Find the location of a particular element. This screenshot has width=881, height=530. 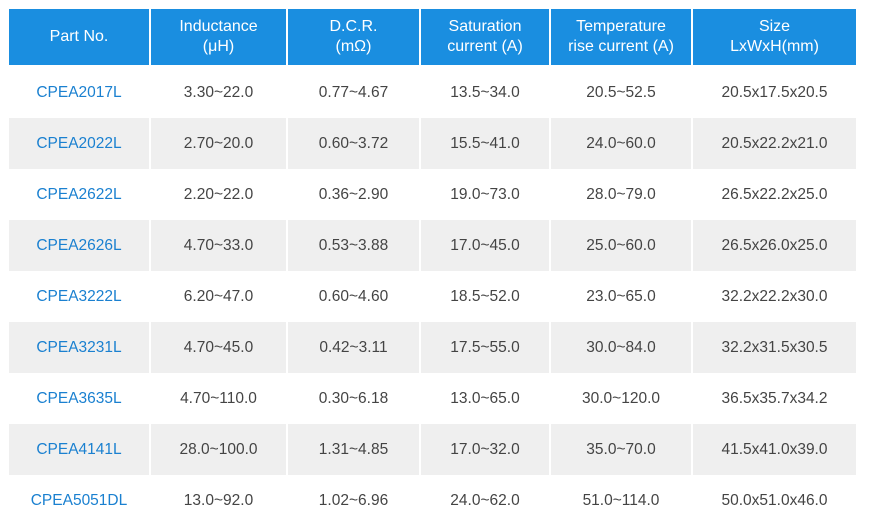

dcr-cell: 0.36~2.90 is located at coordinates (353, 194).